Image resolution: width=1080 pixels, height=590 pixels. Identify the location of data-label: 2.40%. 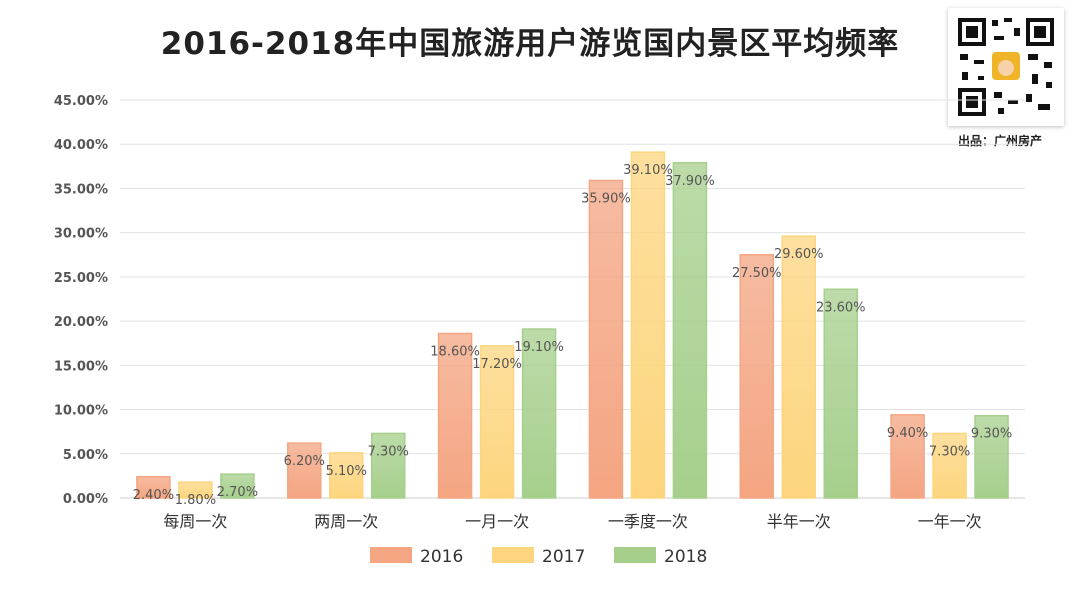
(153, 495).